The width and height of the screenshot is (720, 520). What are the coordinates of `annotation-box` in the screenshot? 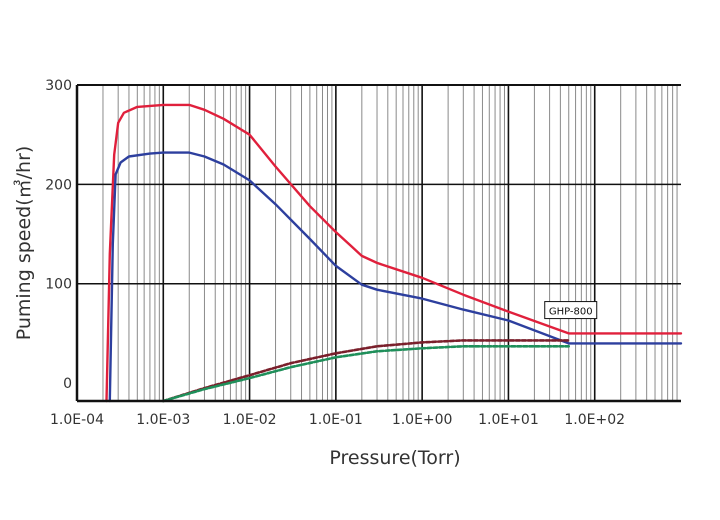 It's located at (571, 310).